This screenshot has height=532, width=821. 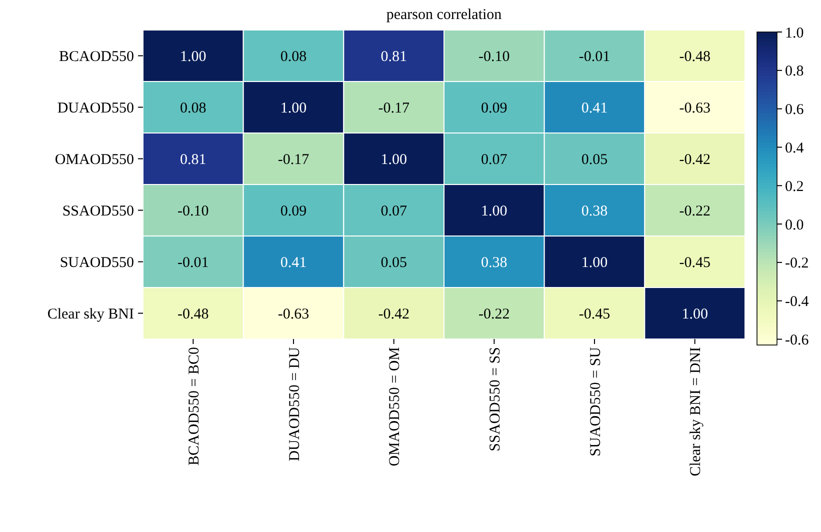 I want to click on x-tick-label: BCAOD550 = BC0, so click(x=194, y=406).